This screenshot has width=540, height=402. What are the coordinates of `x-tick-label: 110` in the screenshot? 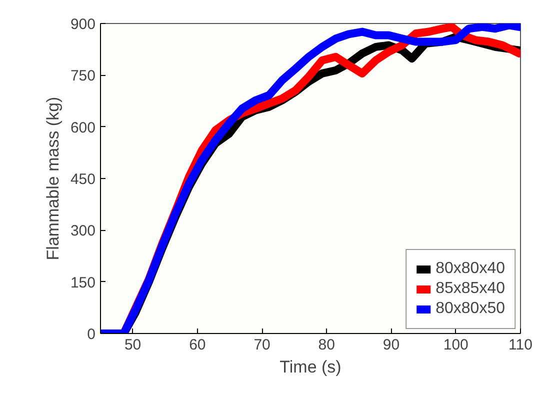 It's located at (520, 345).